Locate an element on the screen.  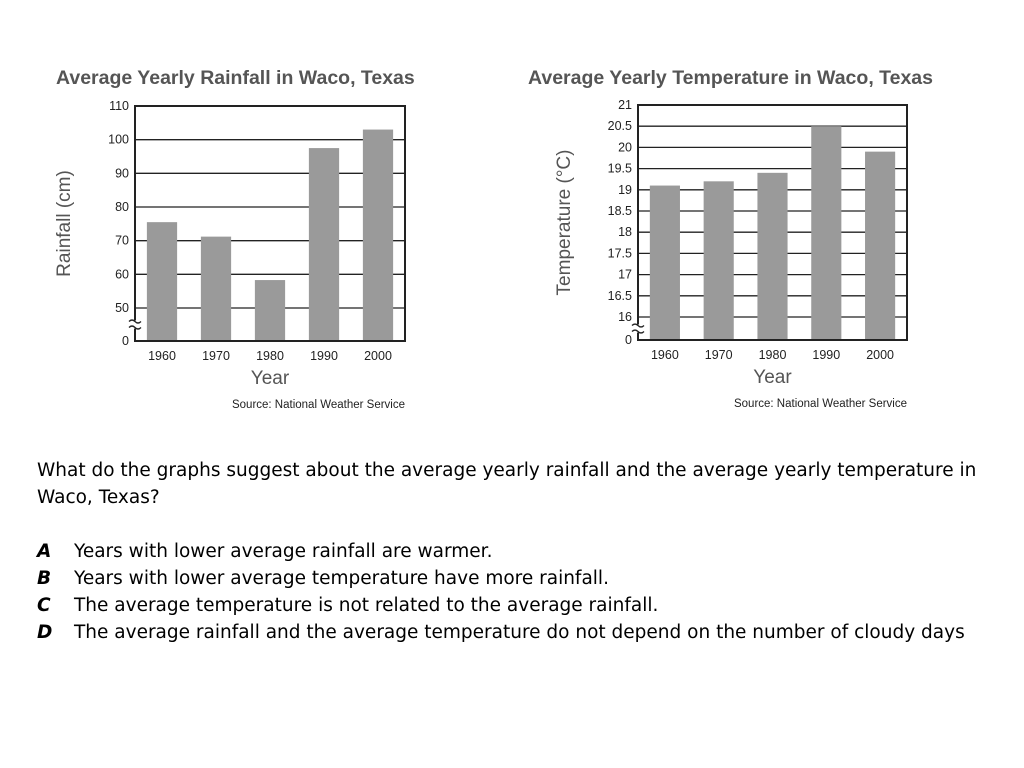
y-tick-label: 16 is located at coordinates (625, 317).